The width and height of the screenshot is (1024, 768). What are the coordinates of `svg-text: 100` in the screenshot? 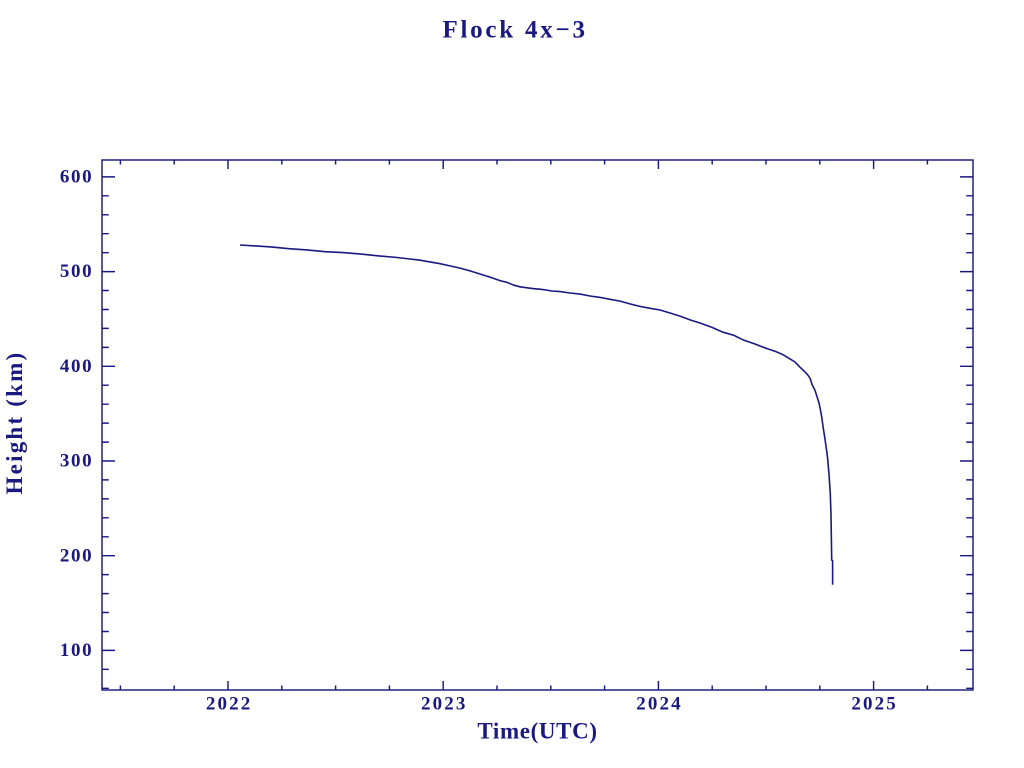 It's located at (76, 650).